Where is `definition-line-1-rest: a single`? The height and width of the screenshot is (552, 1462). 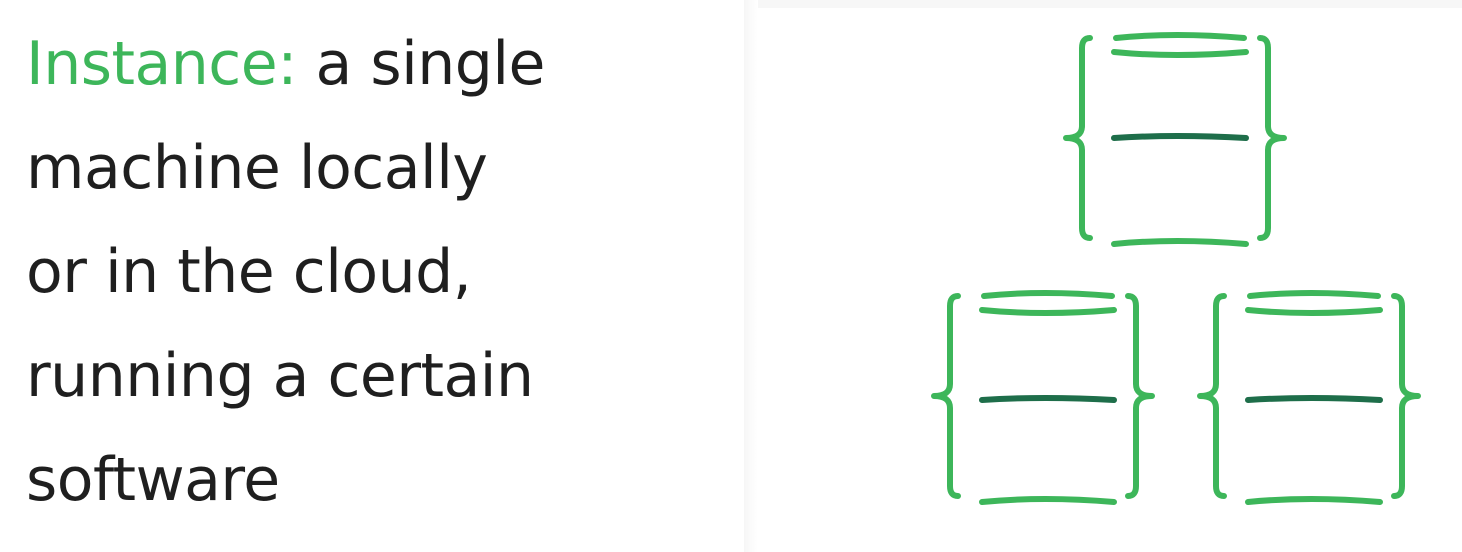
definition-line-1-rest: a single is located at coordinates (420, 64).